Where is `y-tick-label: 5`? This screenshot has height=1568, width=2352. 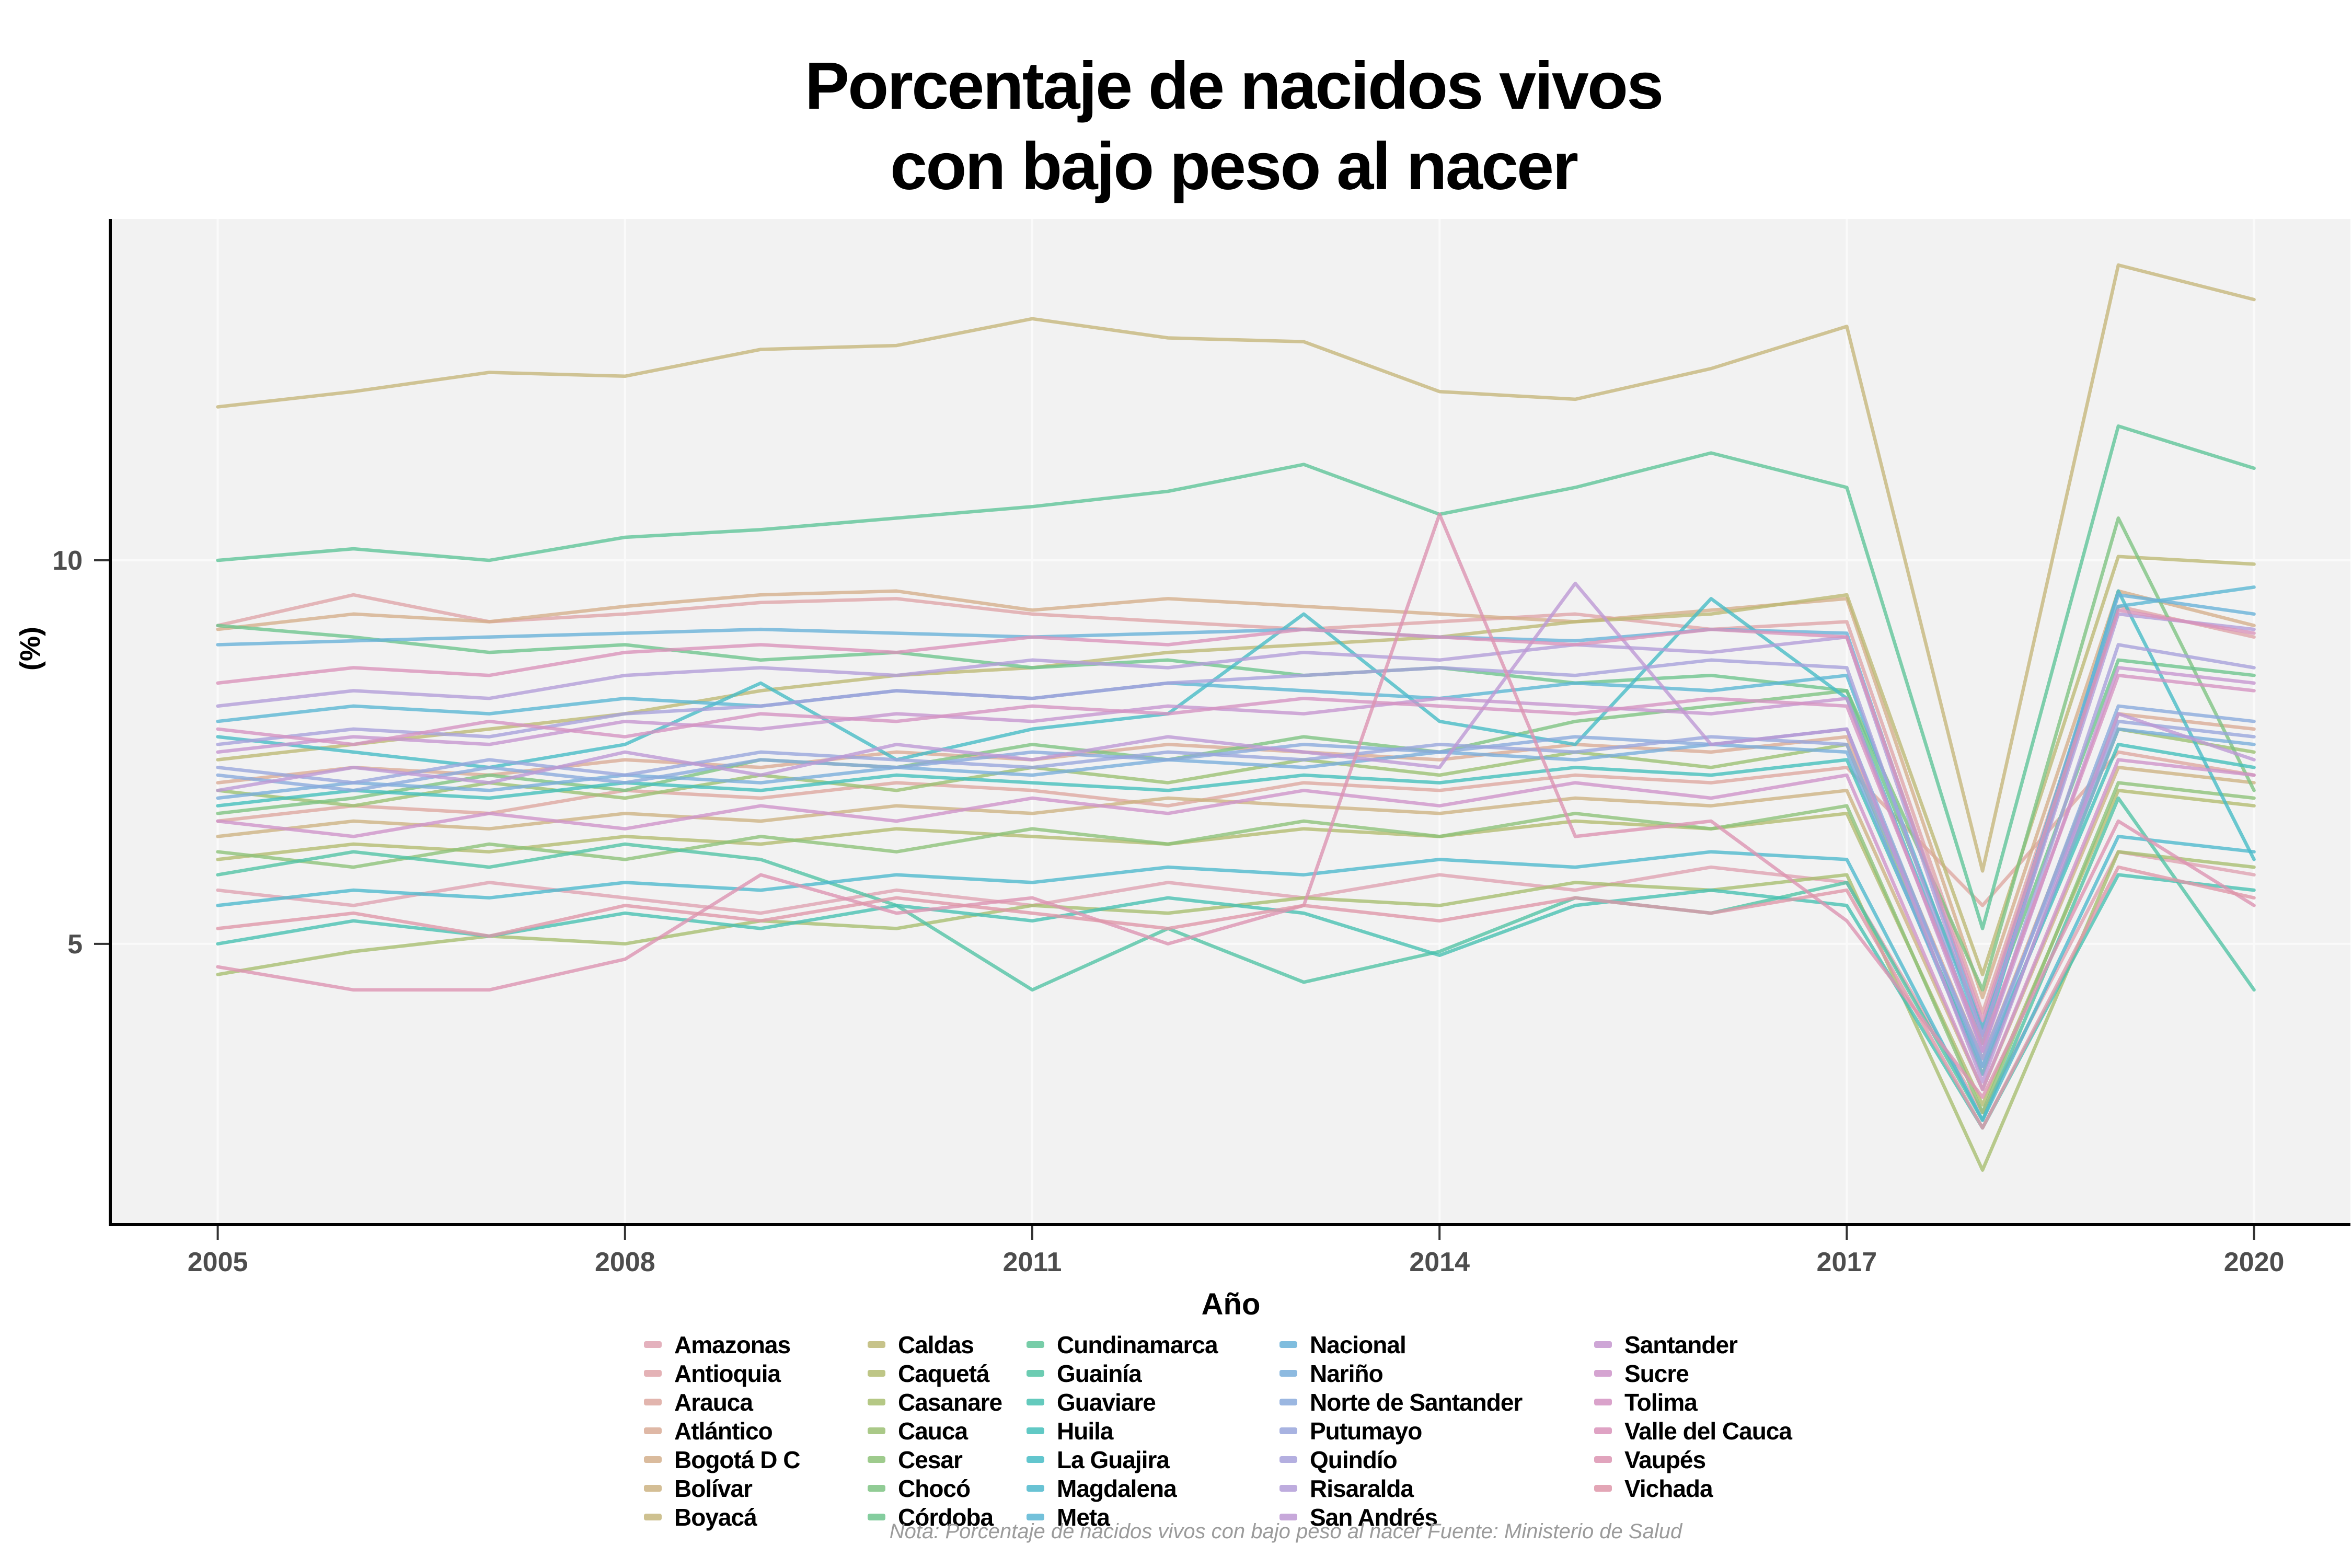
y-tick-label: 5 is located at coordinates (75, 944).